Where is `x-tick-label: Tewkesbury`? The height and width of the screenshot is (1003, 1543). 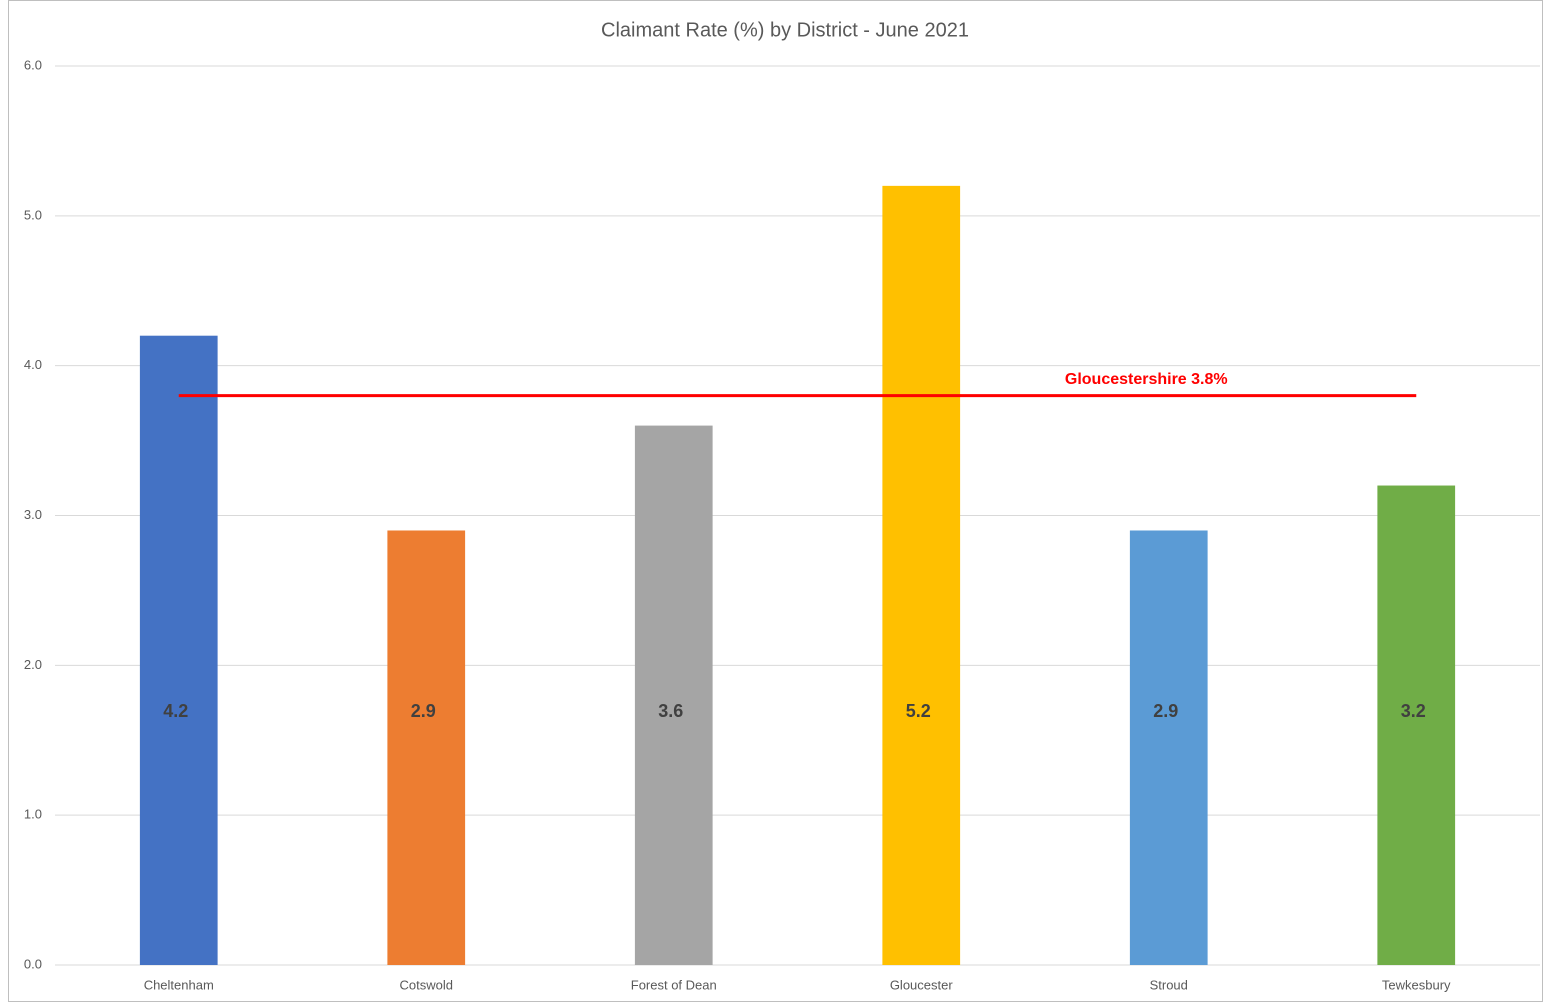 x-tick-label: Tewkesbury is located at coordinates (1416, 984).